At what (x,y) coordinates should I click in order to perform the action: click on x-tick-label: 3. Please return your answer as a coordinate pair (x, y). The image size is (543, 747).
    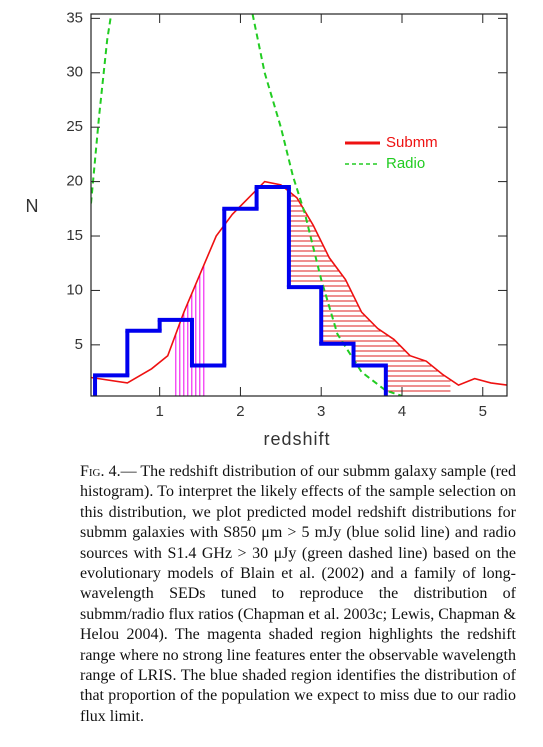
    Looking at the image, I should click on (321, 411).